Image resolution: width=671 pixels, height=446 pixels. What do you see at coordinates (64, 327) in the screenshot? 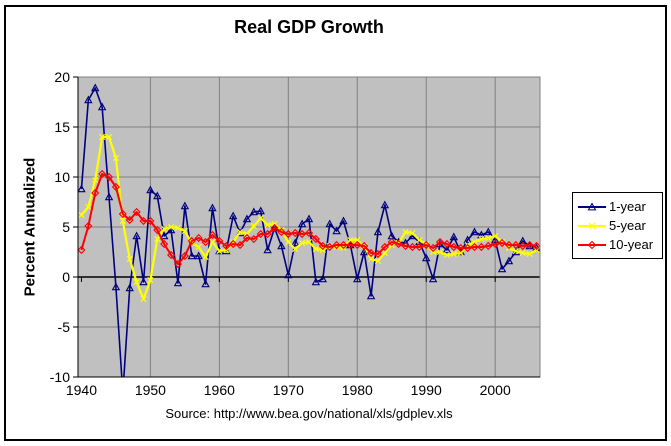
I see `svg-text: -5` at bounding box center [64, 327].